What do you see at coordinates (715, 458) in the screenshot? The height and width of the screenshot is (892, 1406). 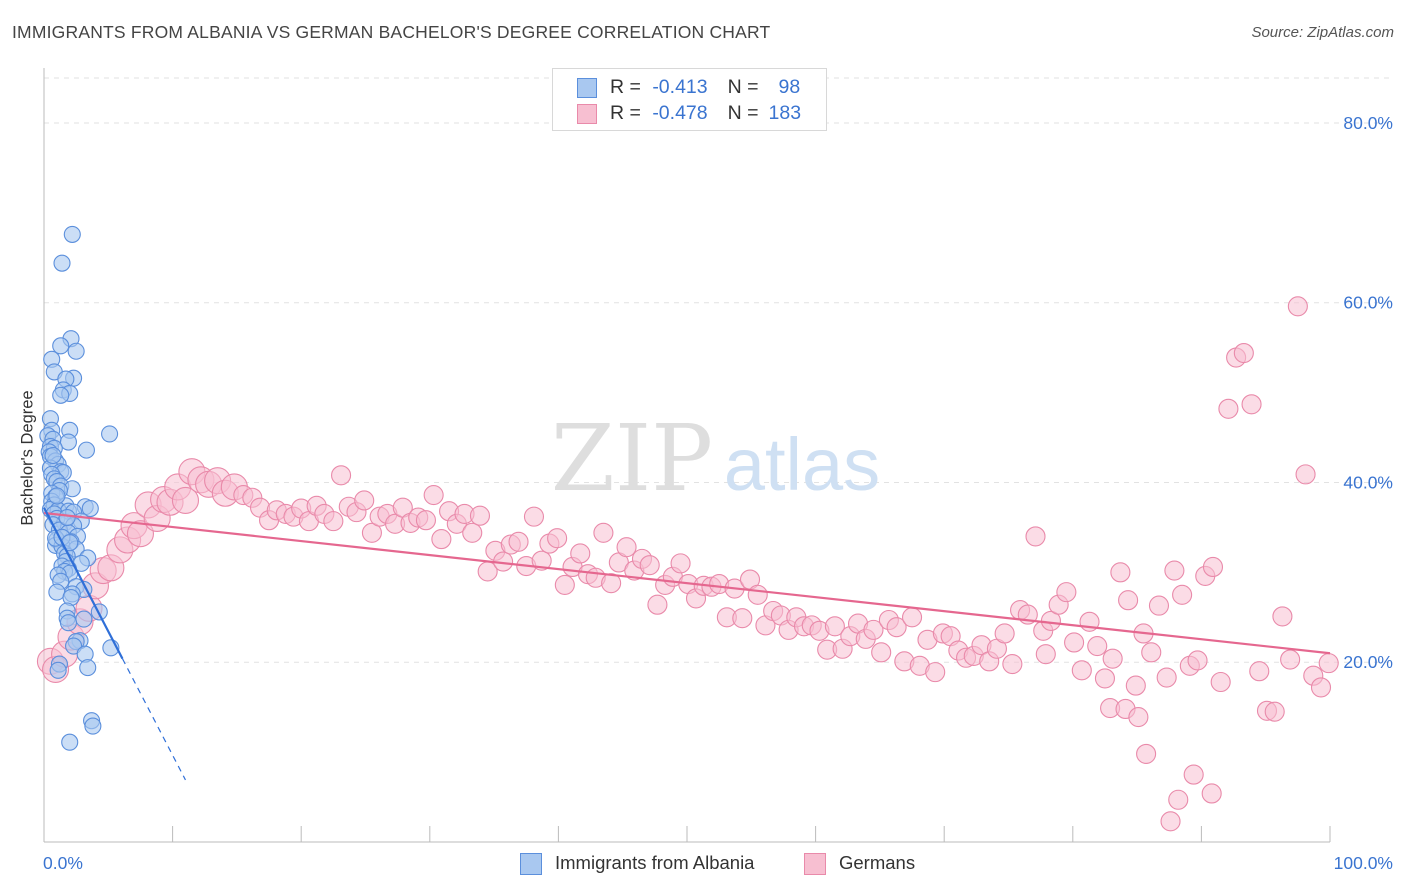 I see `watermark: ZIP atlas` at bounding box center [715, 458].